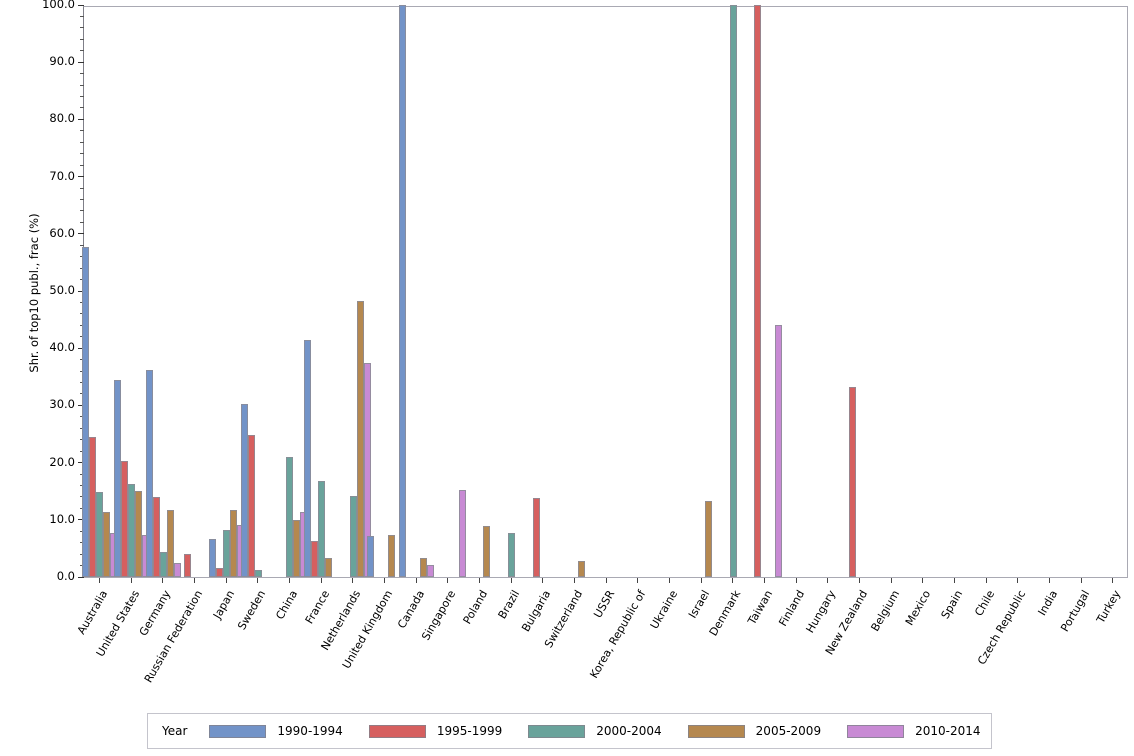 This screenshot has height=756, width=1134. What do you see at coordinates (884, 611) in the screenshot?
I see `x-tick-label-text: Belgium` at bounding box center [884, 611].